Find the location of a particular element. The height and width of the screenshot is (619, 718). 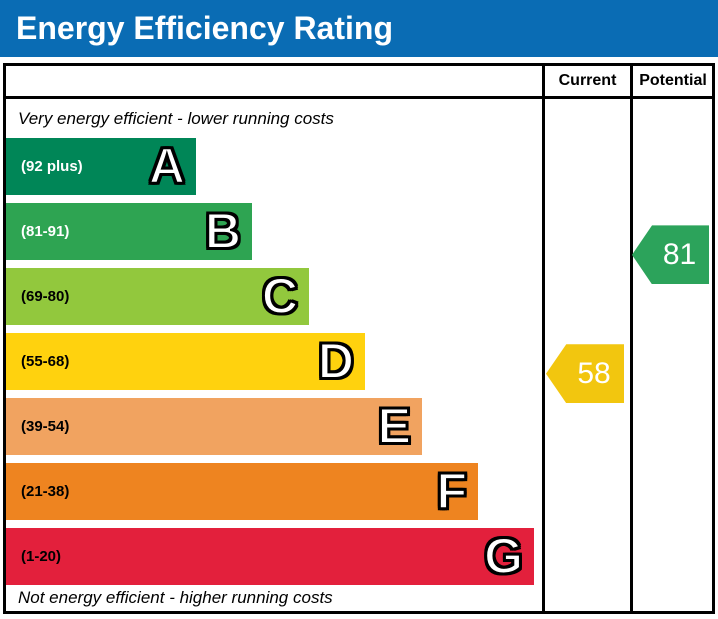

current-column-divider is located at coordinates (543, 338).